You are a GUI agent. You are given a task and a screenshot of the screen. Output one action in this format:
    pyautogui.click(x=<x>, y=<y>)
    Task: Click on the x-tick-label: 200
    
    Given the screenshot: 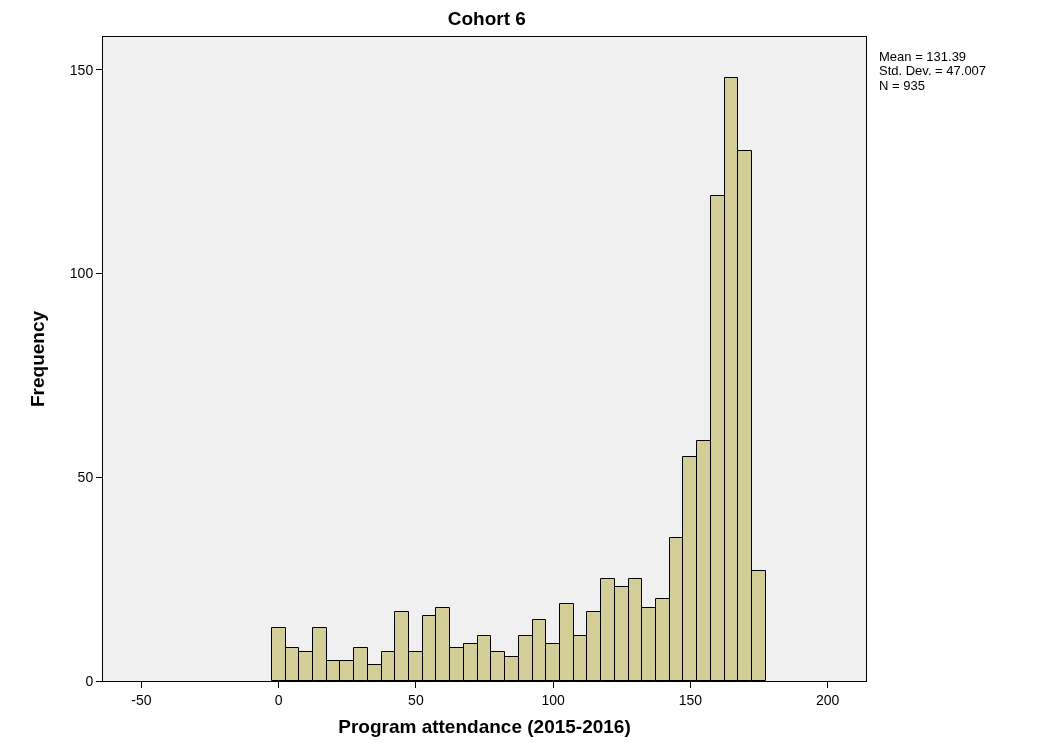 What is the action you would take?
    pyautogui.click(x=827, y=699)
    